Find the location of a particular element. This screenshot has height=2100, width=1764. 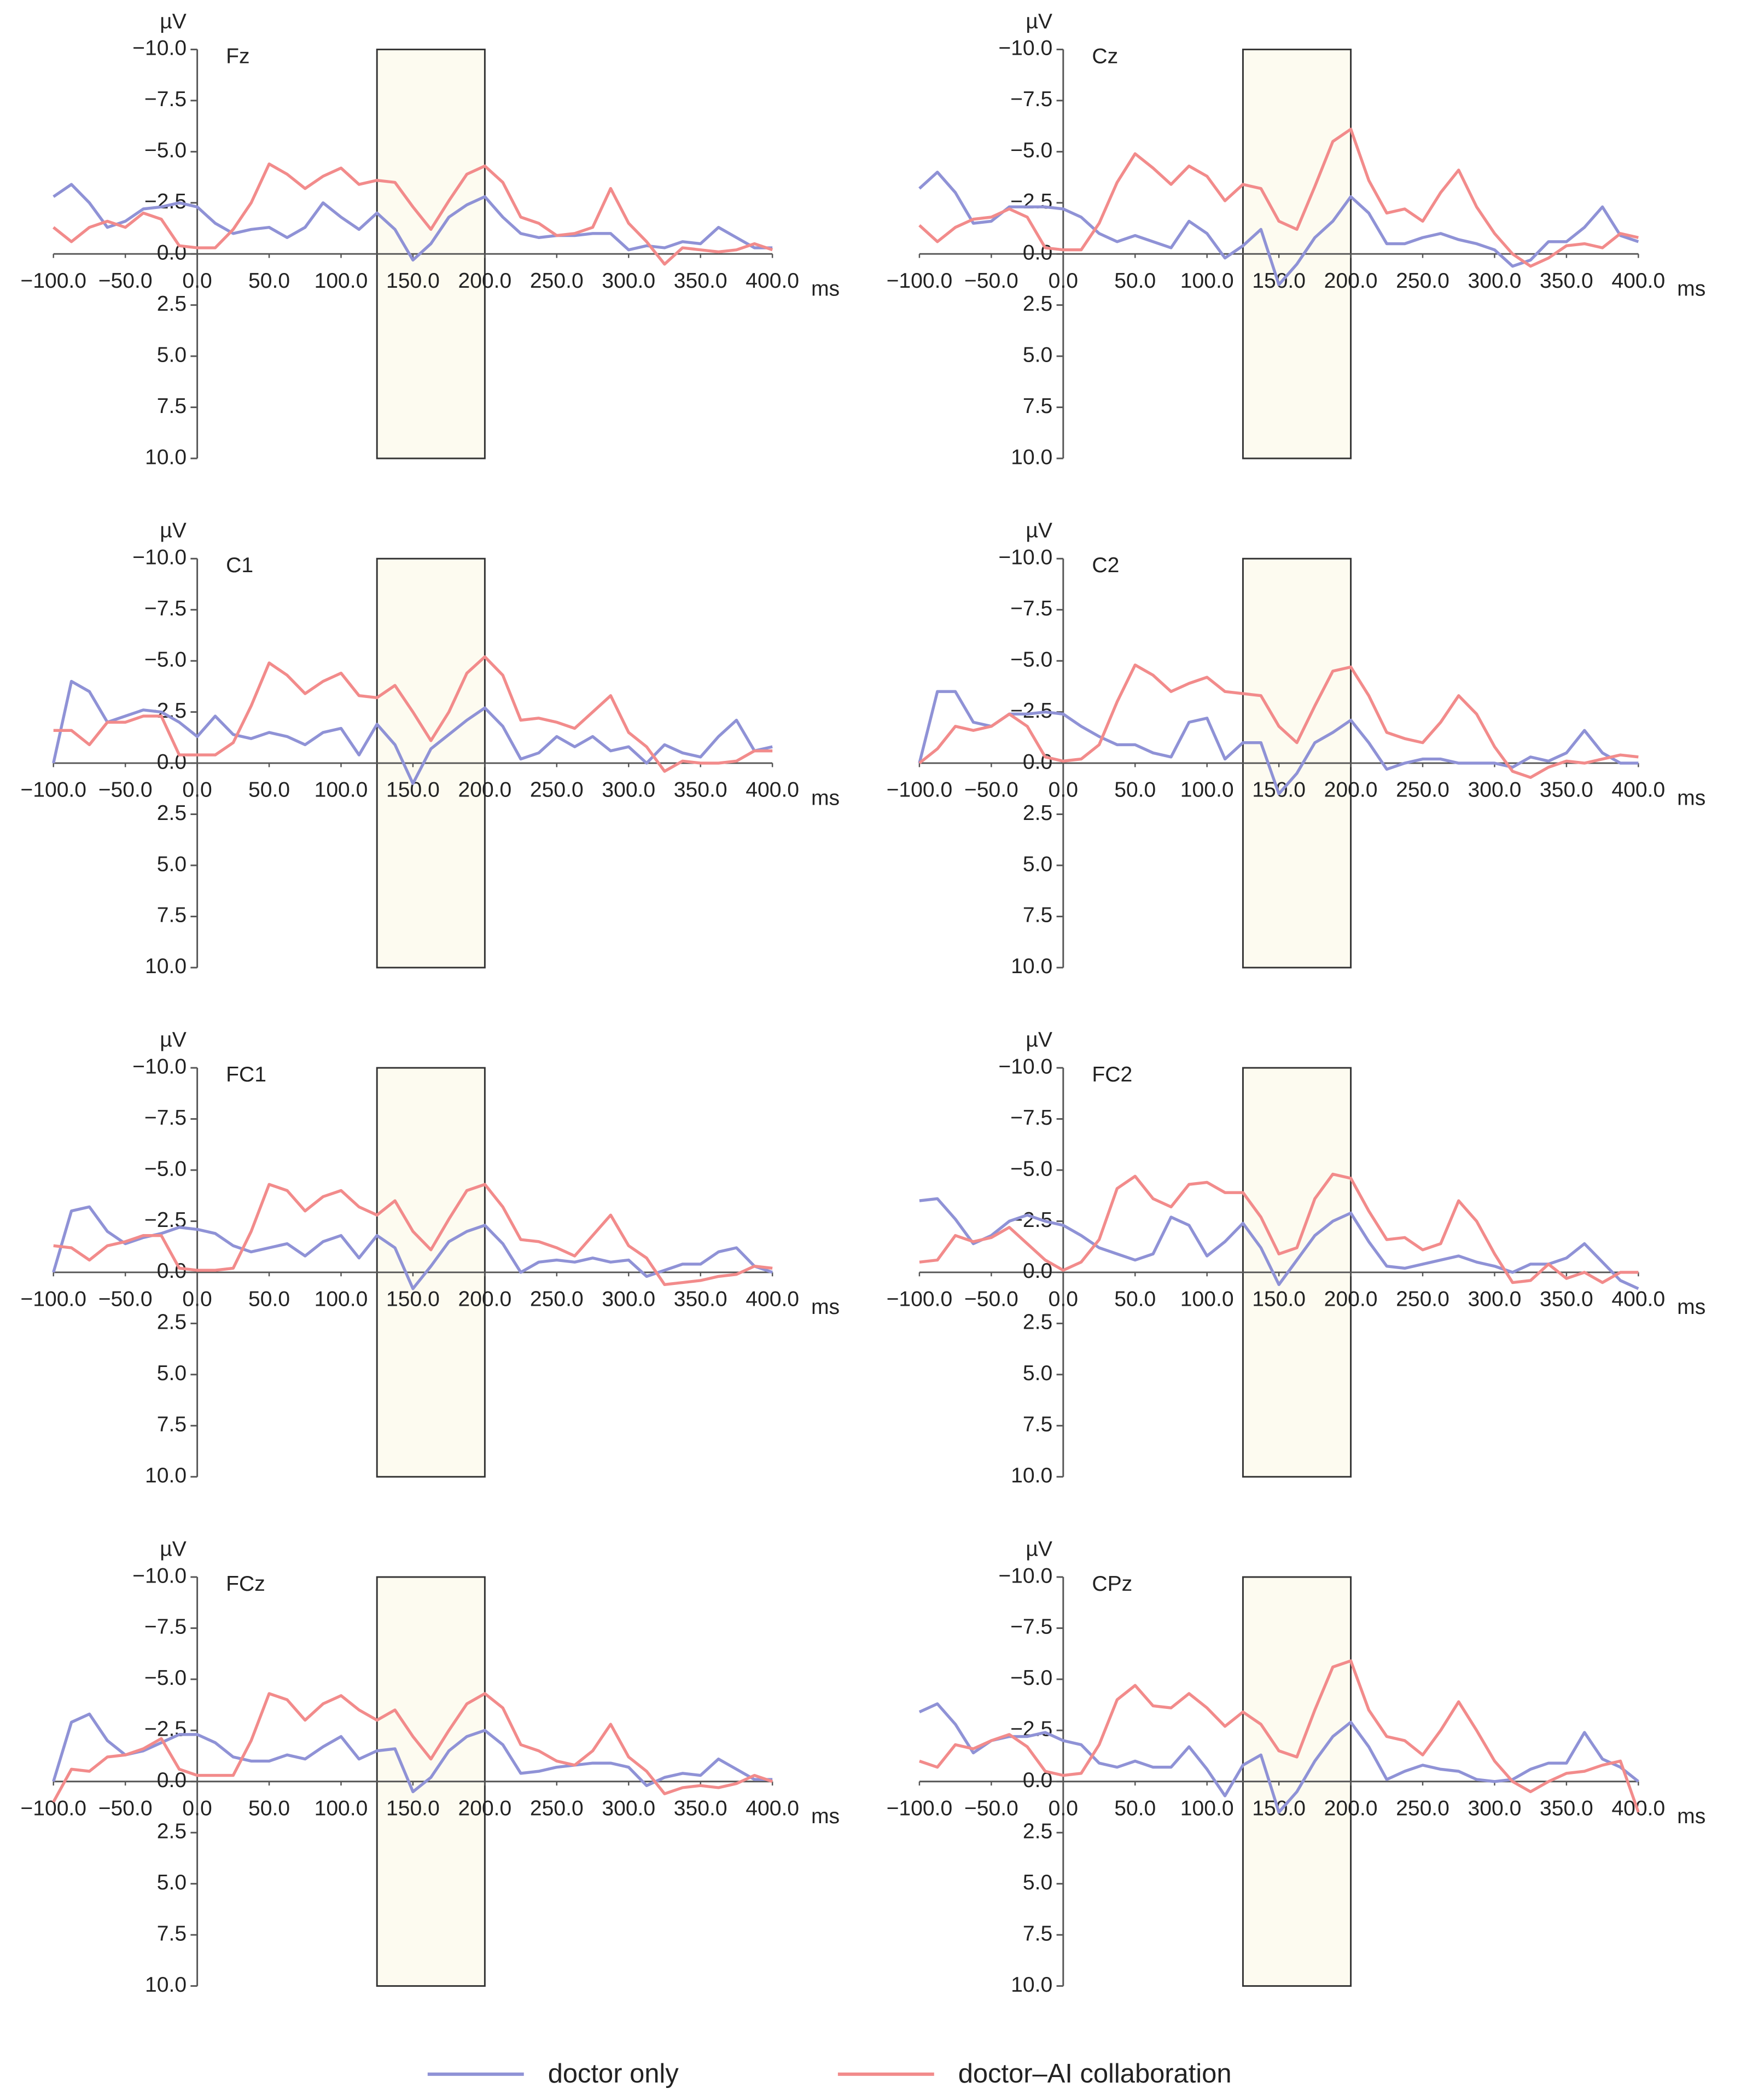

y-tick-label: 7.5 is located at coordinates (1037, 1933).